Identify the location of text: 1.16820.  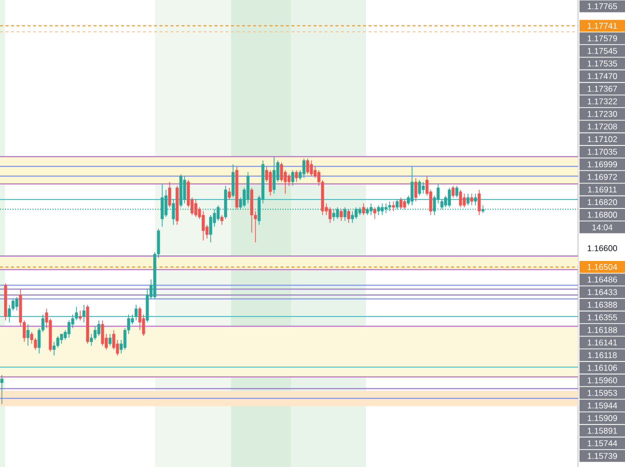
(603, 202).